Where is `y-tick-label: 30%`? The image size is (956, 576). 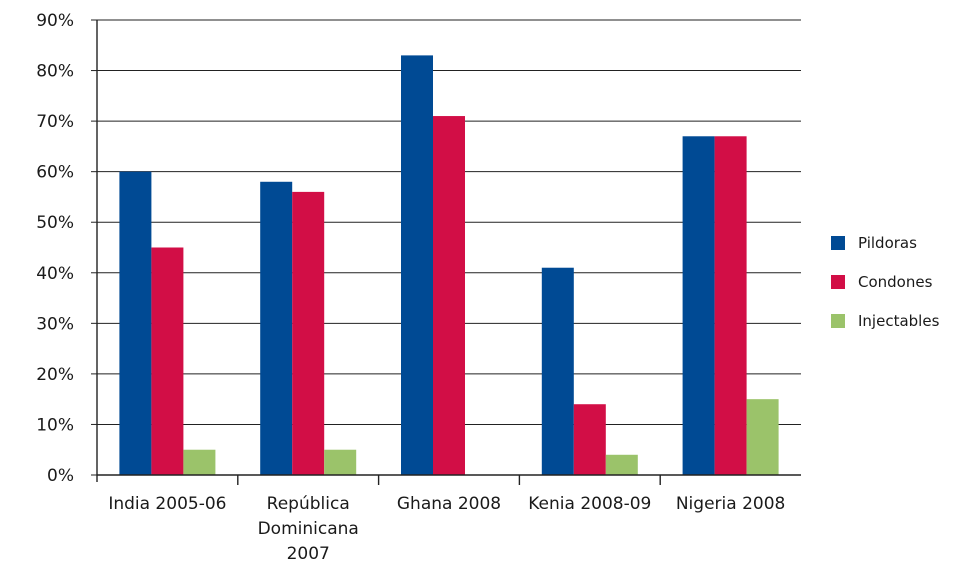 y-tick-label: 30% is located at coordinates (55, 324).